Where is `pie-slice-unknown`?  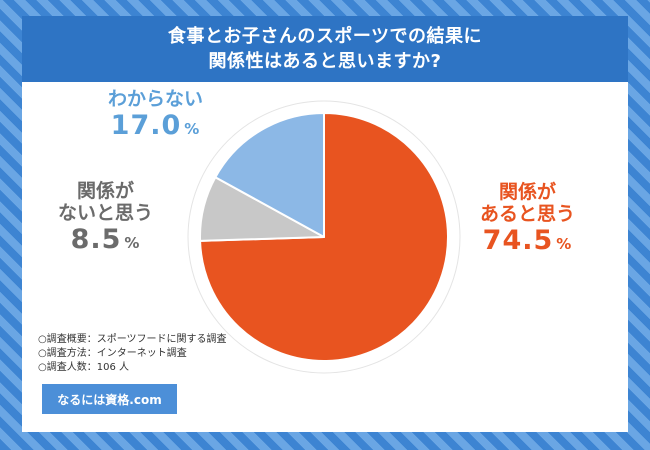
pie-slice-unknown is located at coordinates (269, 175).